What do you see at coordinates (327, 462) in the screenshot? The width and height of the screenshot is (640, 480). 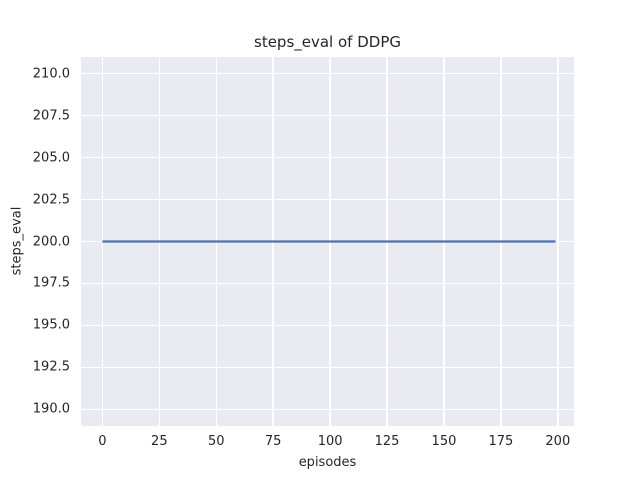 I see `x-axis-label: episodes` at bounding box center [327, 462].